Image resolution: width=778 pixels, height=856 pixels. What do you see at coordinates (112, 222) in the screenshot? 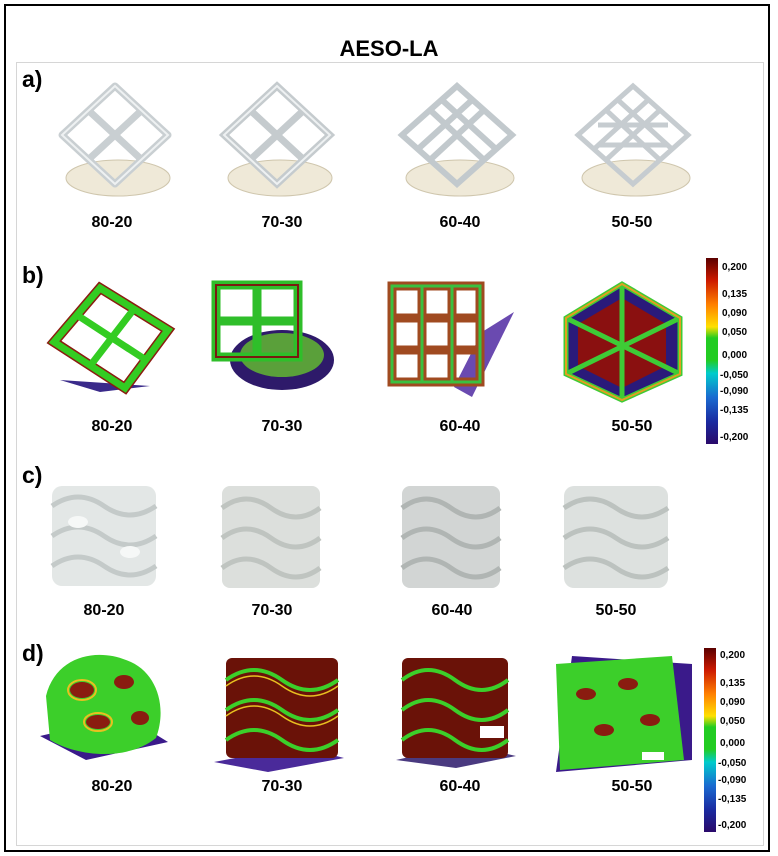
I see `panel-a-caption-1: 80-20` at bounding box center [112, 222].